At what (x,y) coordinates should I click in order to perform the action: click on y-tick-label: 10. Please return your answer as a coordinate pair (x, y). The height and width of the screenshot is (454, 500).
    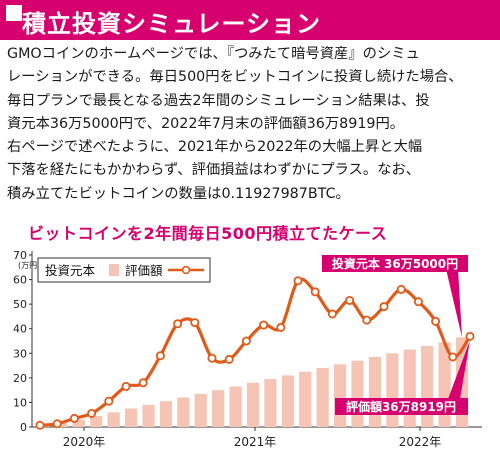
    Looking at the image, I should click on (20, 402).